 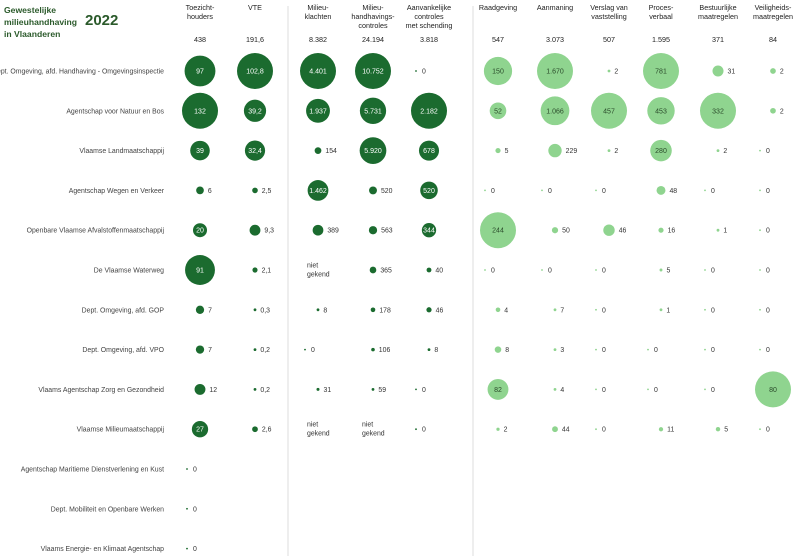 I want to click on column-total: 24.194, so click(x=373, y=39).